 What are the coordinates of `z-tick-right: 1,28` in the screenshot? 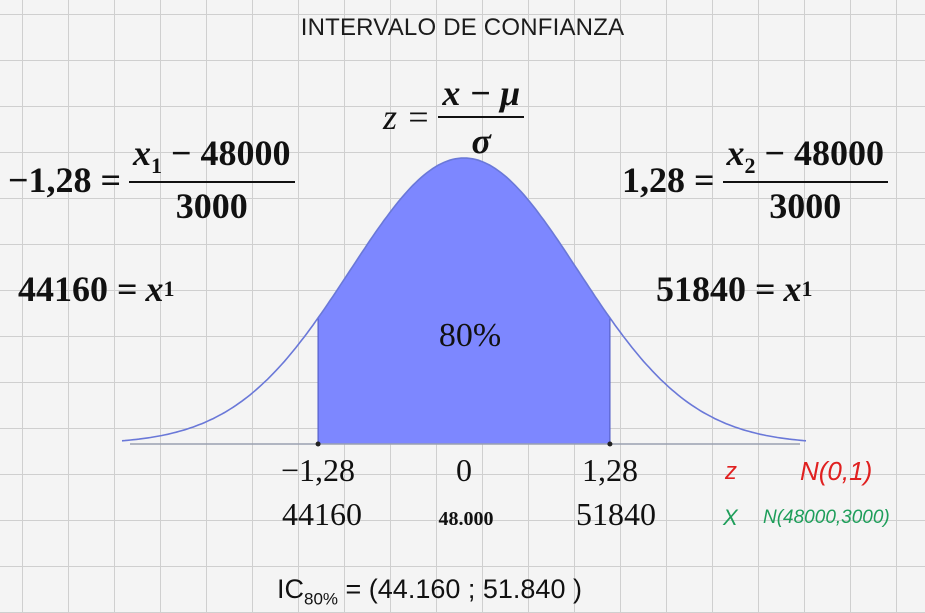 It's located at (610, 470).